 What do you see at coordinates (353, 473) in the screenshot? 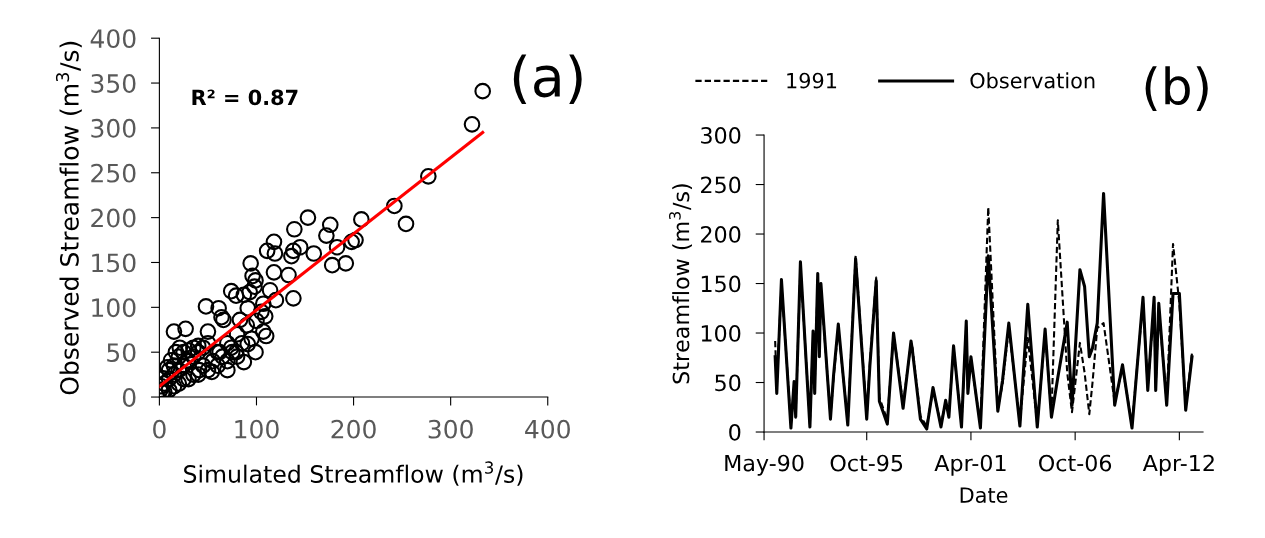
I see `x-axis-title: Simulated Streamflow (m$^{3}$/s)` at bounding box center [353, 473].